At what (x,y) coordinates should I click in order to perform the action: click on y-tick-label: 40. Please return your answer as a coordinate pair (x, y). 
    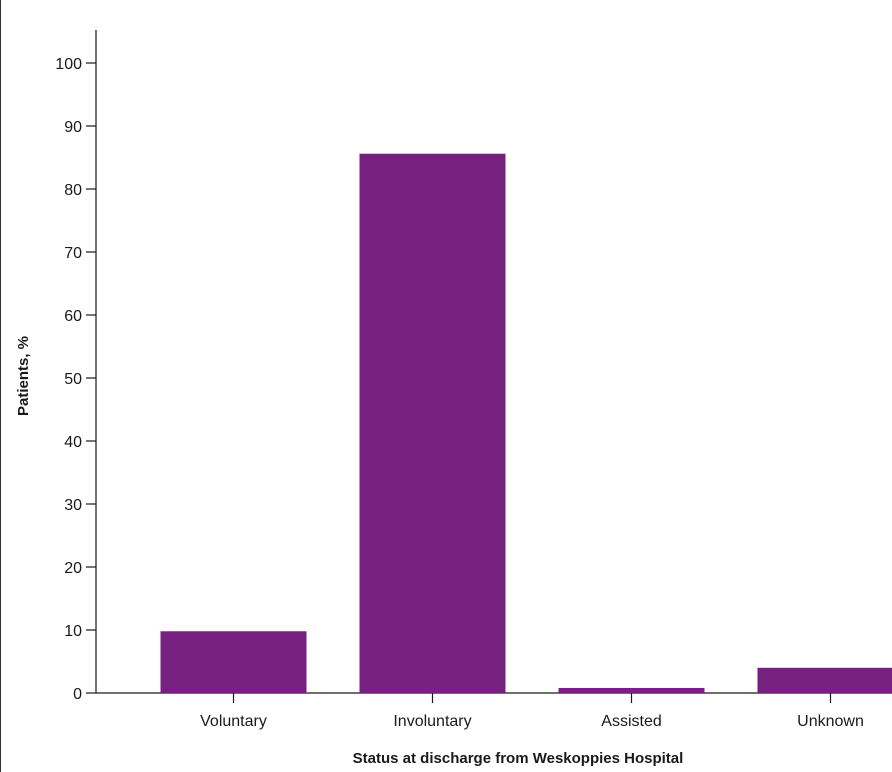
    Looking at the image, I should click on (73, 442).